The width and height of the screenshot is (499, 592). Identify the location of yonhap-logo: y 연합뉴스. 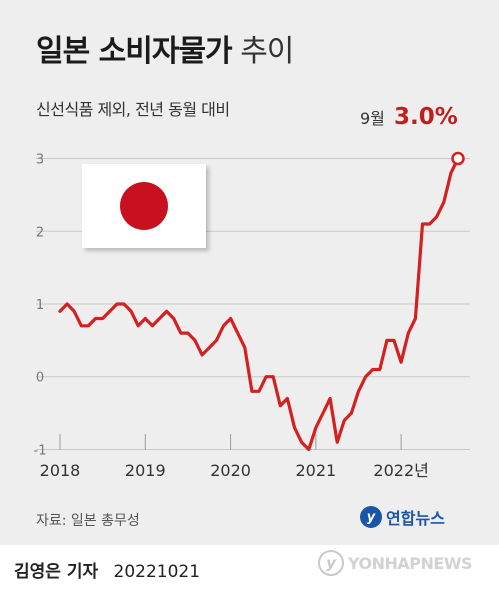
(402, 517).